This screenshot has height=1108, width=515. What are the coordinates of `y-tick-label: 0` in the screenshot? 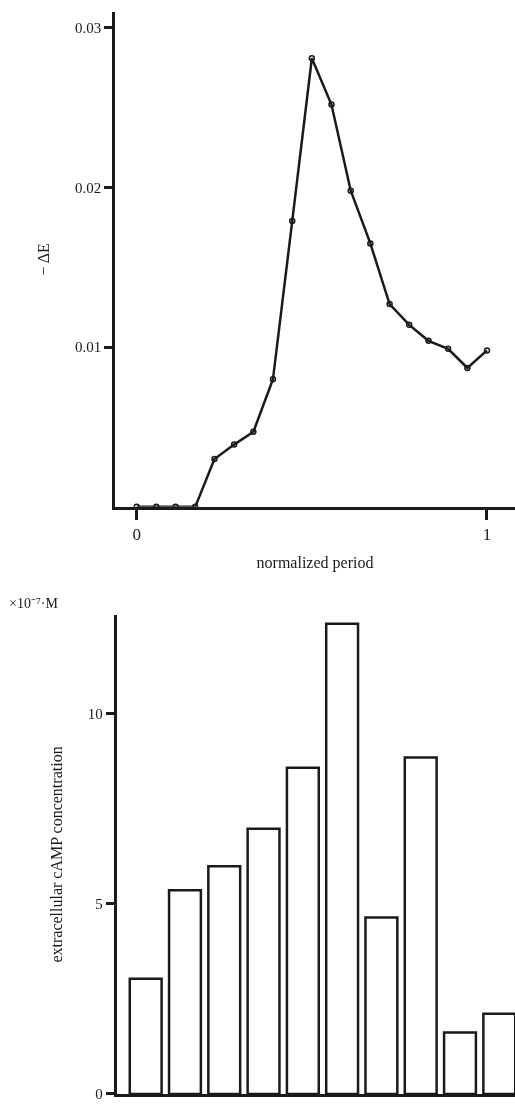 It's located at (99, 1094).